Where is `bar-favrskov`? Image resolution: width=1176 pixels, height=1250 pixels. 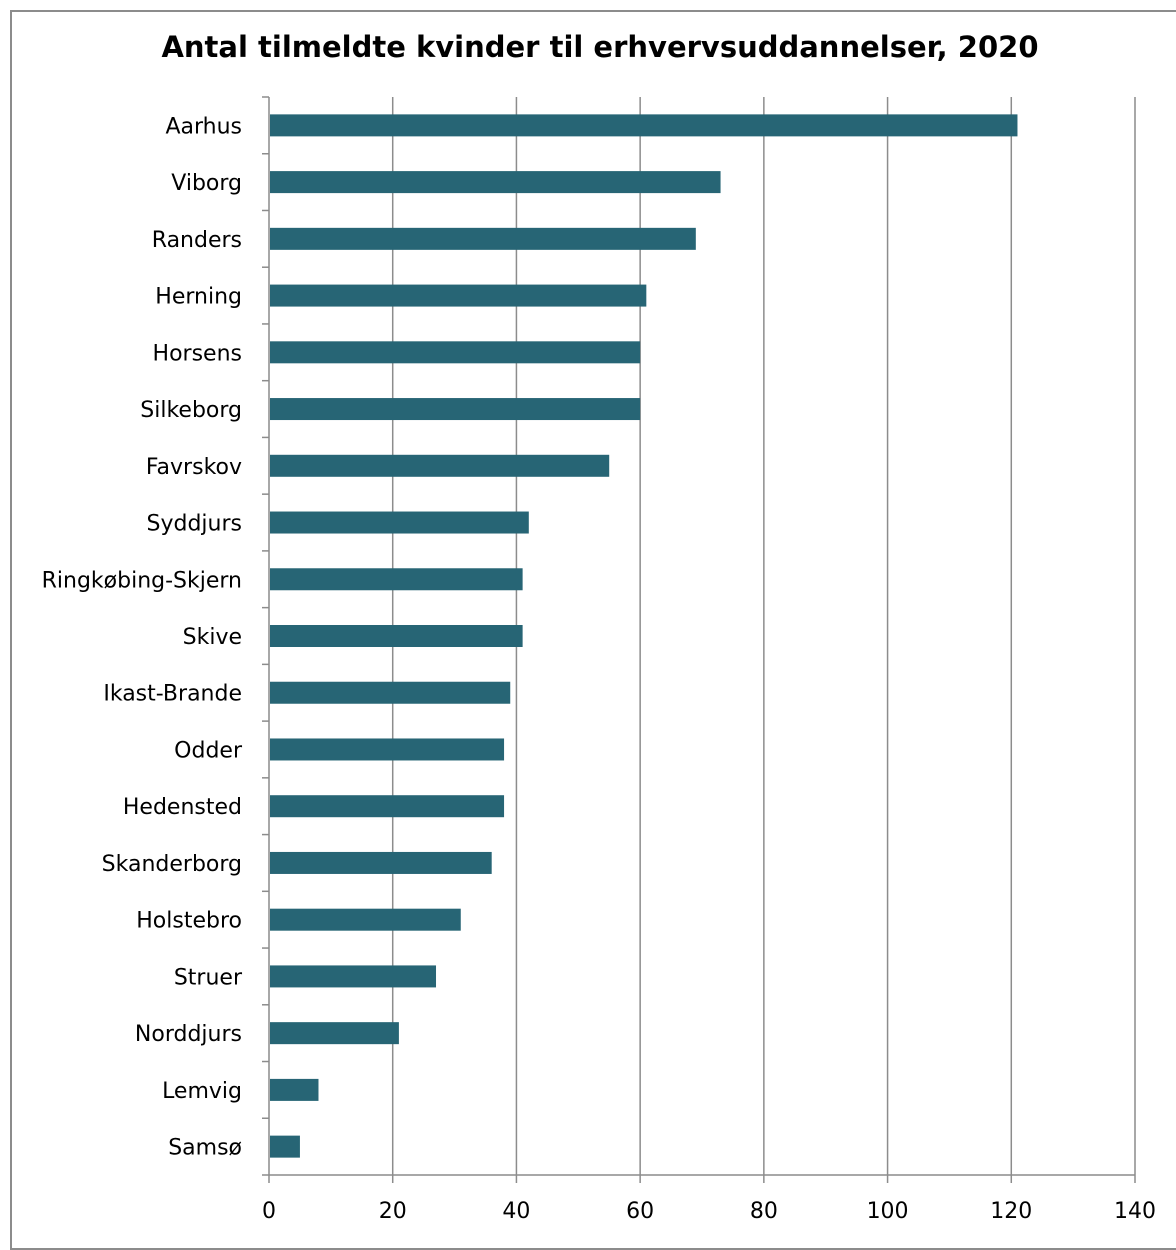
bar-favrskov is located at coordinates (440, 465).